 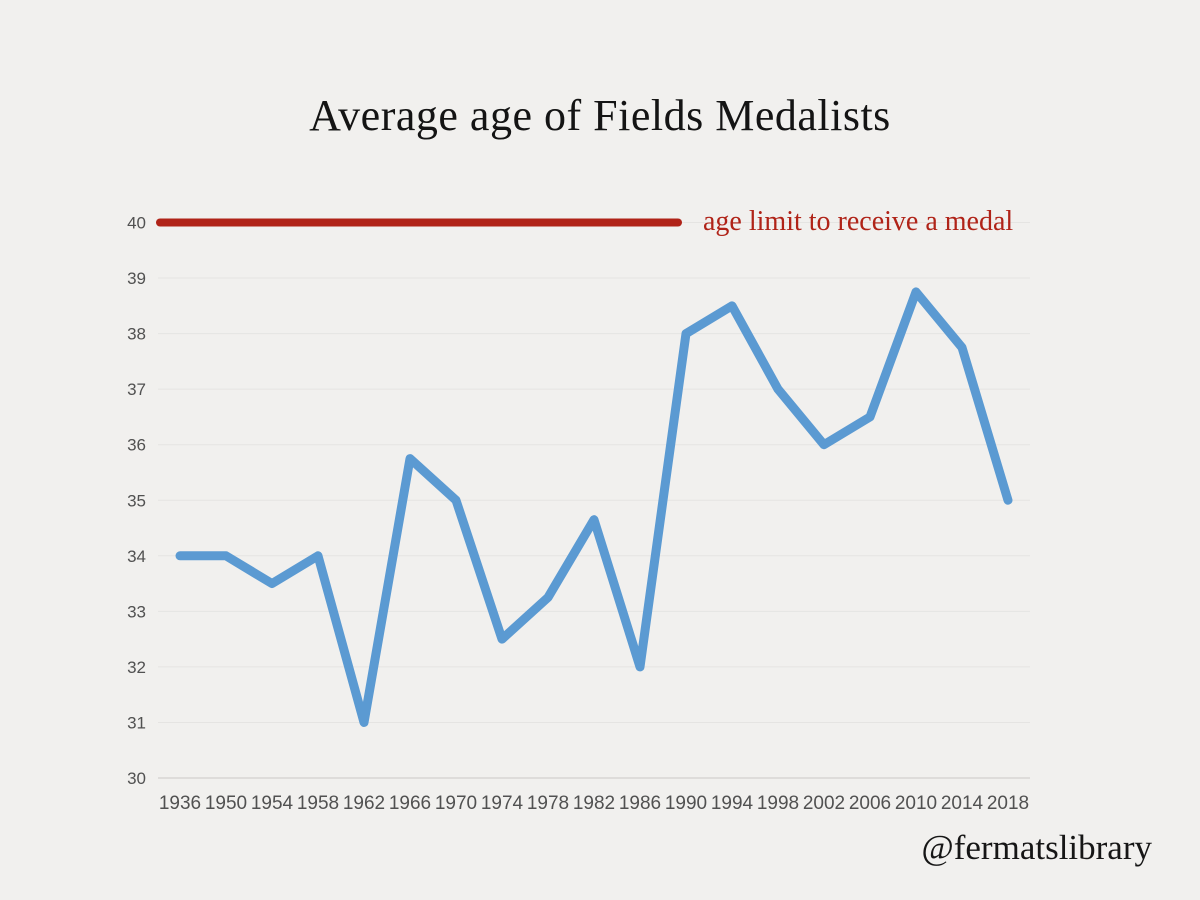 I want to click on x-tick-label: 1982, so click(x=594, y=803).